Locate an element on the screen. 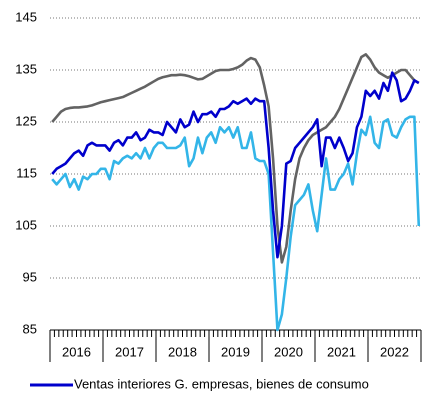 The height and width of the screenshot is (417, 423). x-tick-label: 2018 is located at coordinates (182, 351).